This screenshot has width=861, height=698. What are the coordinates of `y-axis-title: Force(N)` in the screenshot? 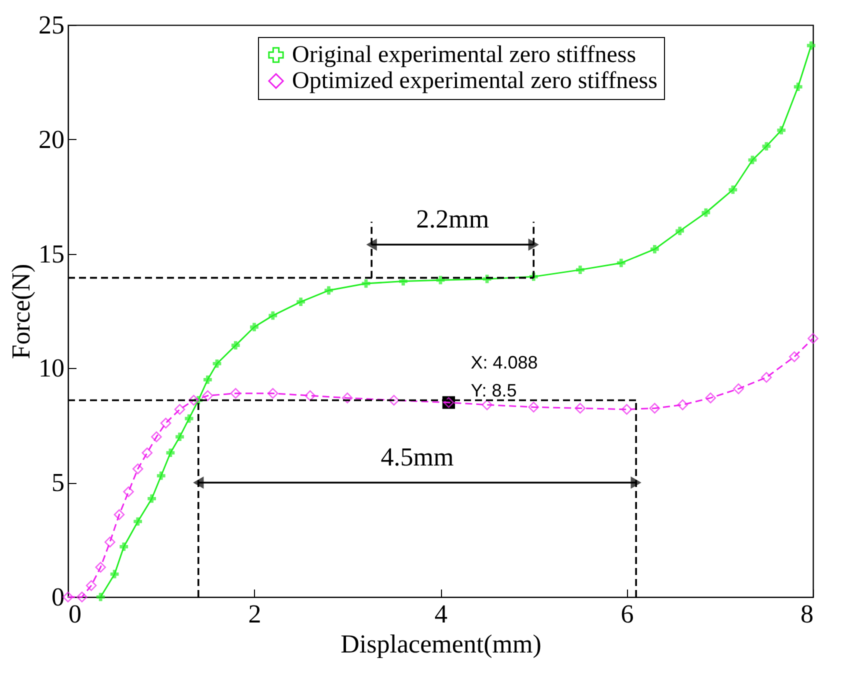 It's located at (21, 312).